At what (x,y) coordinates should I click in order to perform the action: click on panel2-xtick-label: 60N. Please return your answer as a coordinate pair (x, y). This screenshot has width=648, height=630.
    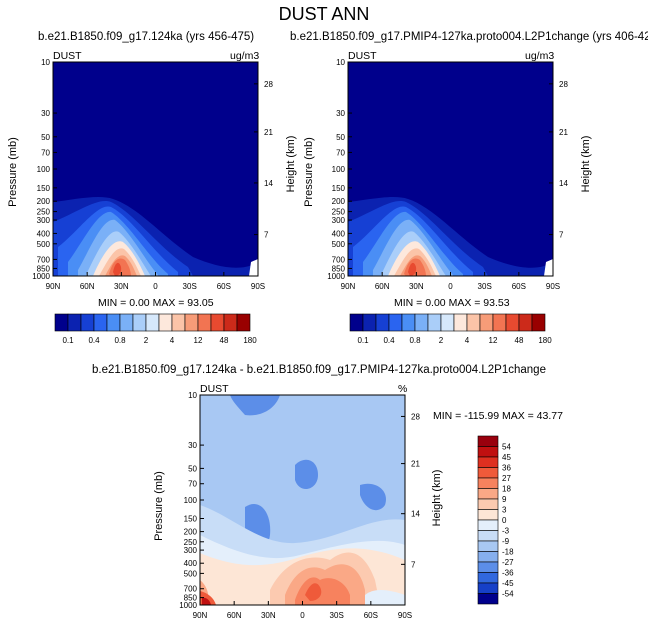
    Looking at the image, I should click on (382, 286).